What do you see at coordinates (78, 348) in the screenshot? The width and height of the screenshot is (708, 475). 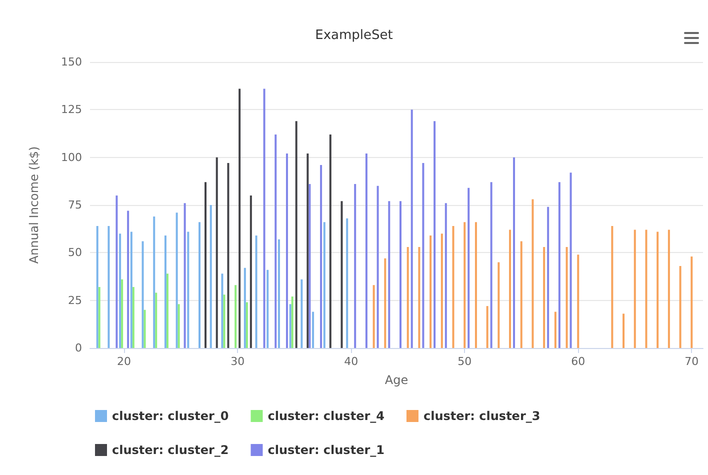 I see `y-tick-label: 0` at bounding box center [78, 348].